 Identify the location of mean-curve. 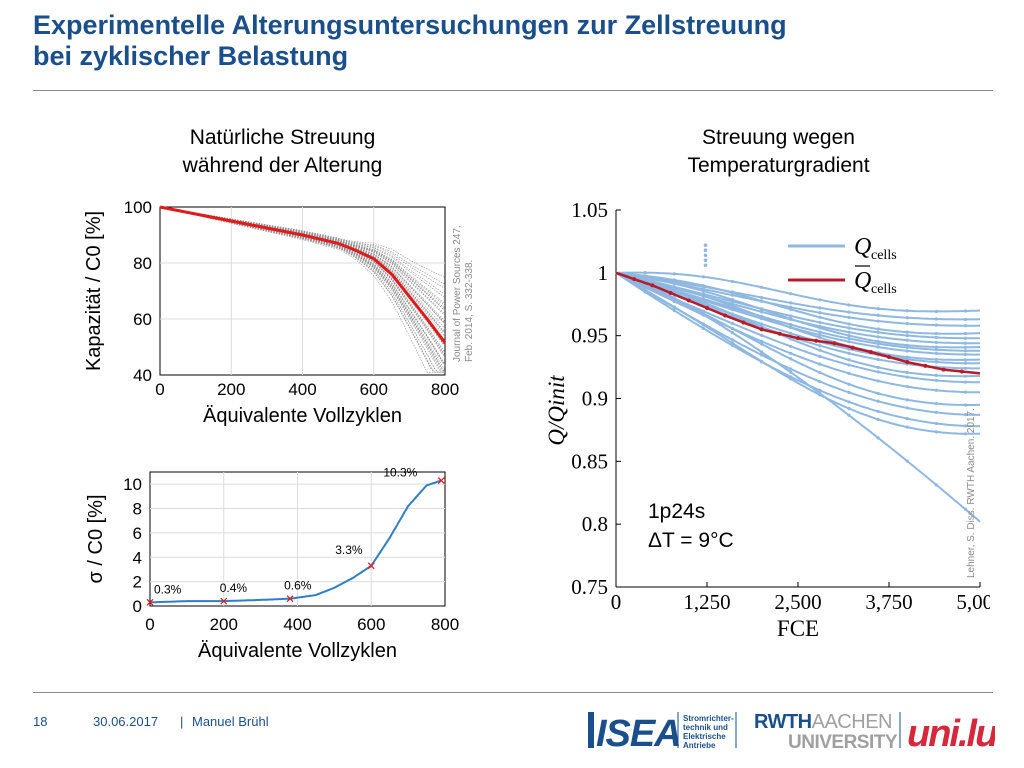
(303, 274).